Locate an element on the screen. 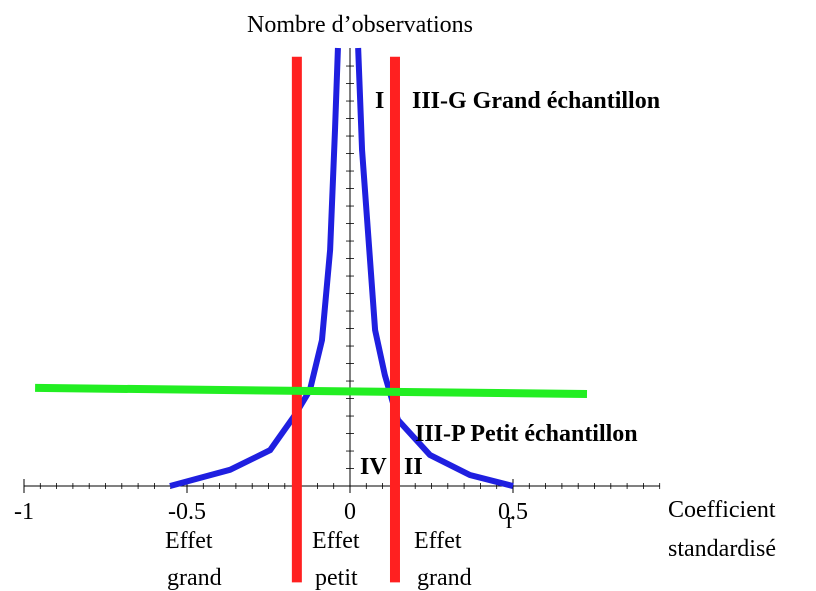 Image resolution: width=816 pixels, height=591 pixels. chart-title: Nombre d’observations is located at coordinates (360, 25).